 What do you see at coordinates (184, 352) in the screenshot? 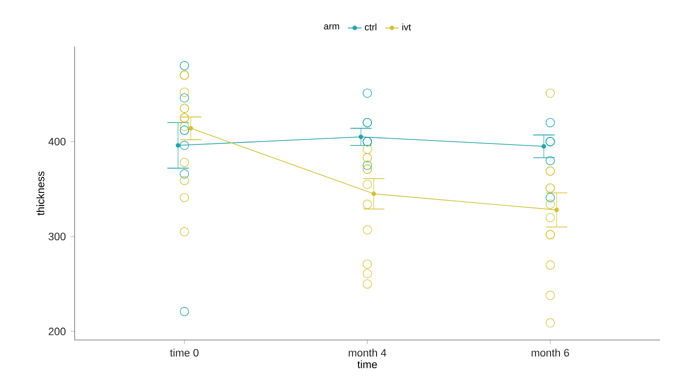
I see `x-tick-label: time 0` at bounding box center [184, 352].